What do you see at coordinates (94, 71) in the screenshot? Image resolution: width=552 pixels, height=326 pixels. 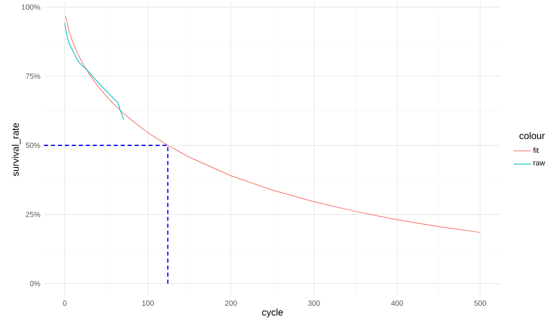 I see `line-series` at bounding box center [94, 71].